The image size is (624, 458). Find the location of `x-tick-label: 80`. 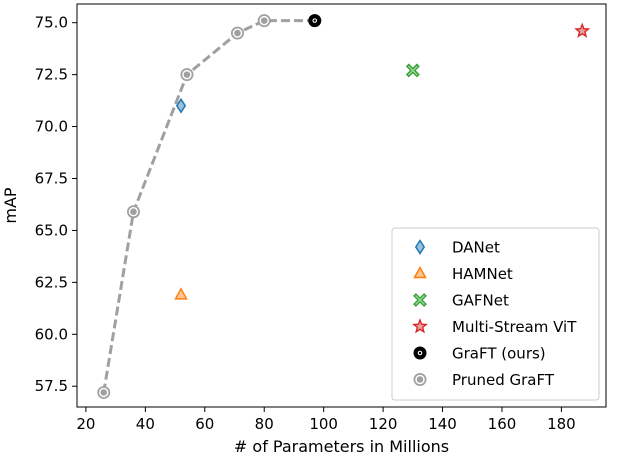

x-tick-label: 80 is located at coordinates (264, 424).